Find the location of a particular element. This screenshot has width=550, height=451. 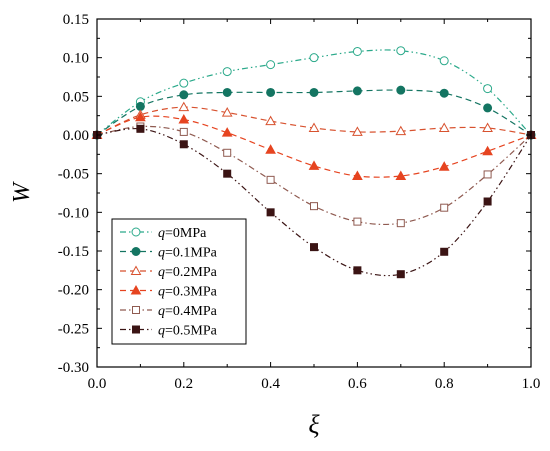

y-tick-label: 0.15 is located at coordinates (76, 20).